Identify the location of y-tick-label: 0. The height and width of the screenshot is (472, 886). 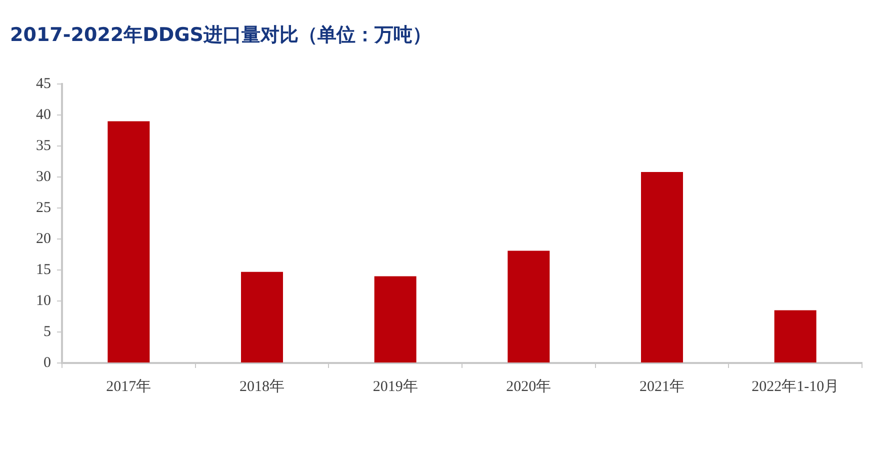
(47, 362).